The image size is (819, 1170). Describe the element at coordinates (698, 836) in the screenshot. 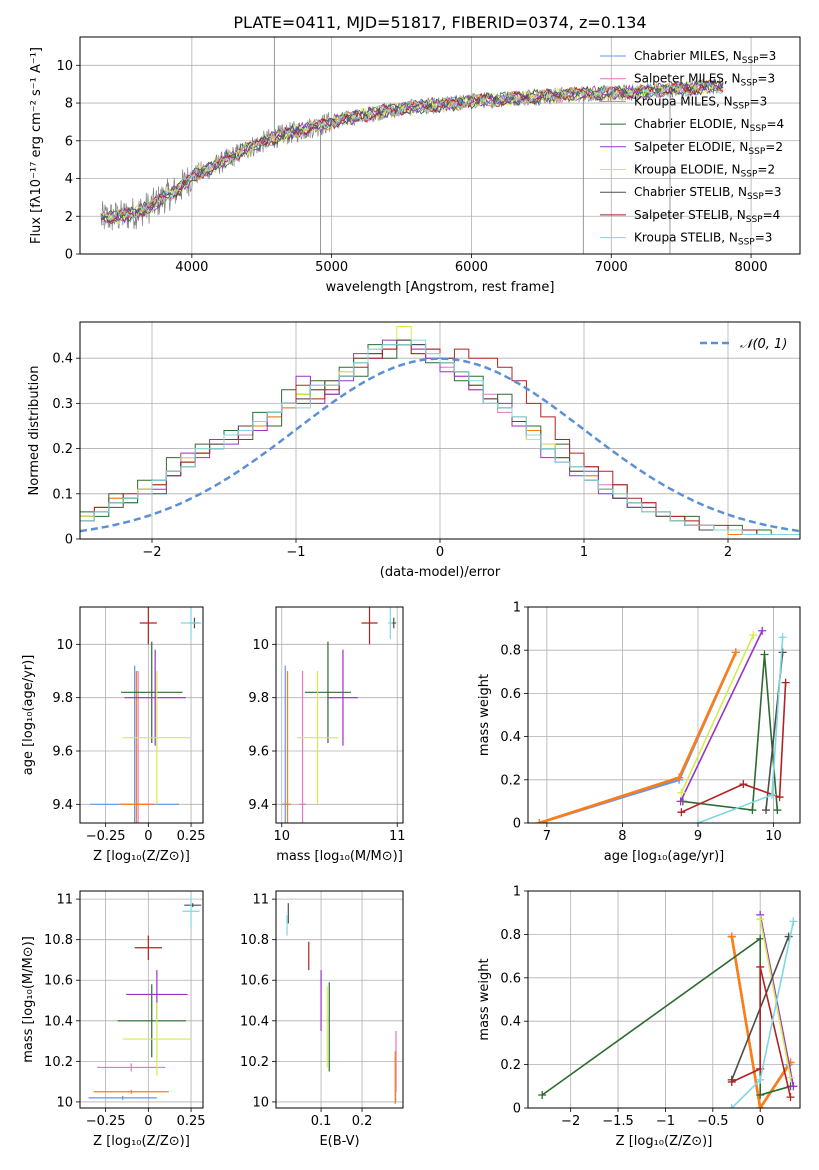

I see `x-tick-label: 9` at that location.